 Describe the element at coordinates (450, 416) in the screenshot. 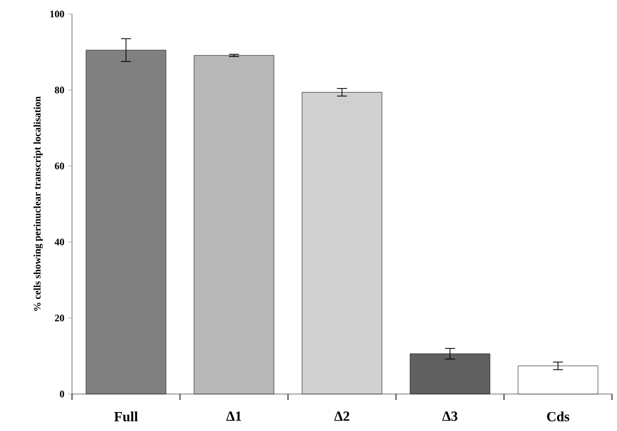

I see `x-tick-label: Δ3` at that location.